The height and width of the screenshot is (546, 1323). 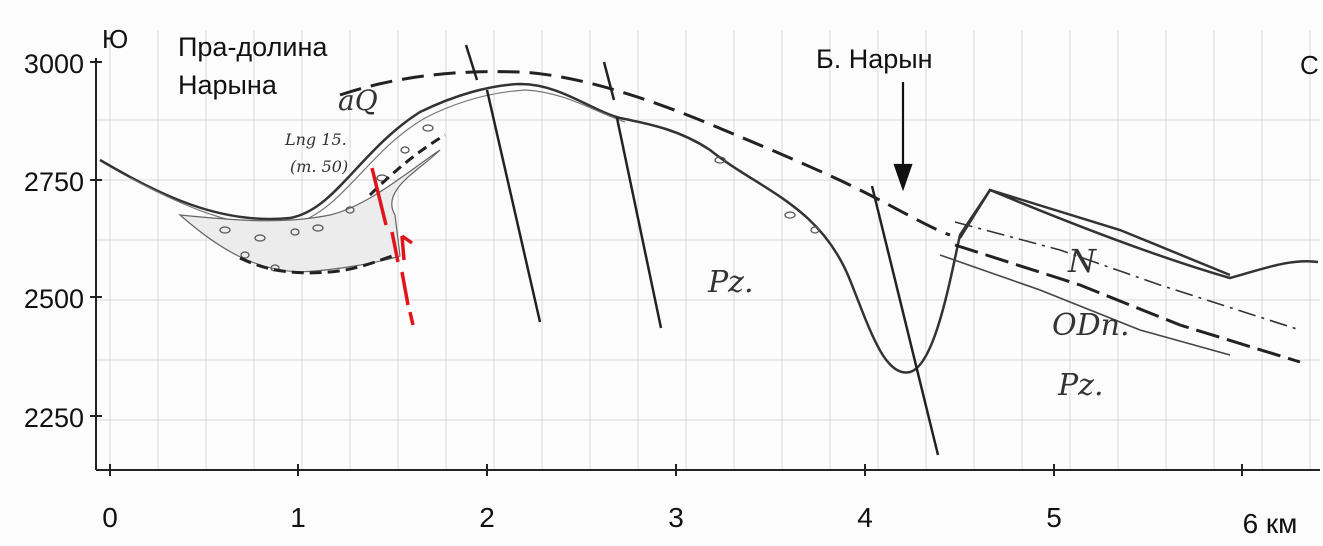 What do you see at coordinates (54, 182) in the screenshot?
I see `y-tick-2750: 2750` at bounding box center [54, 182].